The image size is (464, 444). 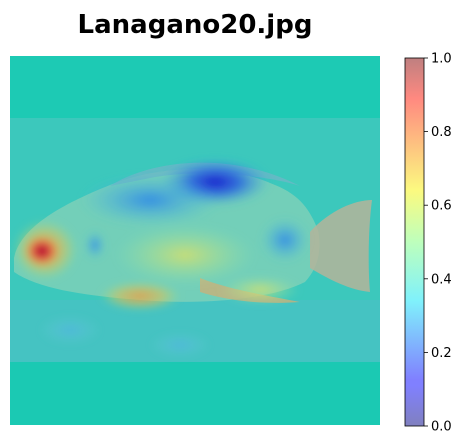 What do you see at coordinates (441, 59) in the screenshot?
I see `colorbar-tick-label: 1.0` at bounding box center [441, 59].